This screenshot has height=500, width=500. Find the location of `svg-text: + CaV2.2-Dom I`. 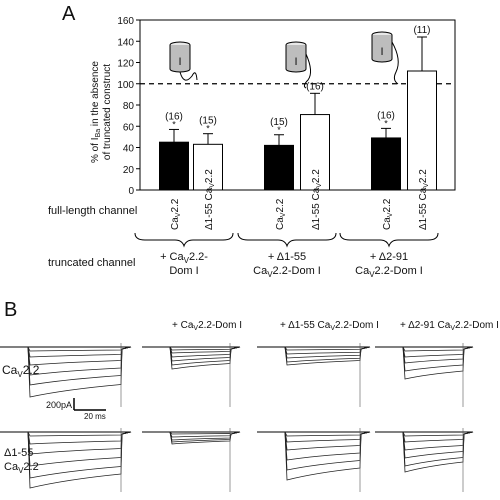

svg-text: + CaV2.2-Dom I is located at coordinates (207, 326).